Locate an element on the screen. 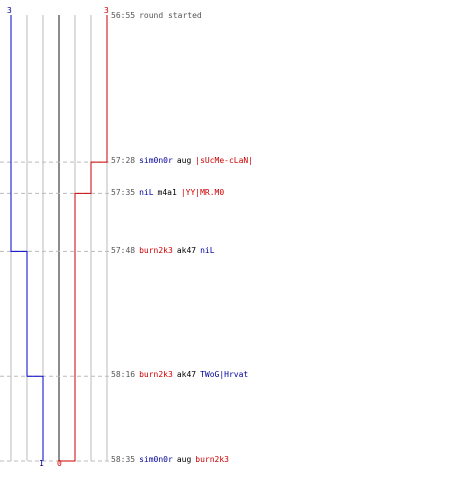 Image resolution: width=450 pixels, height=500 pixels. red-team-alive-line is located at coordinates (83, 238).